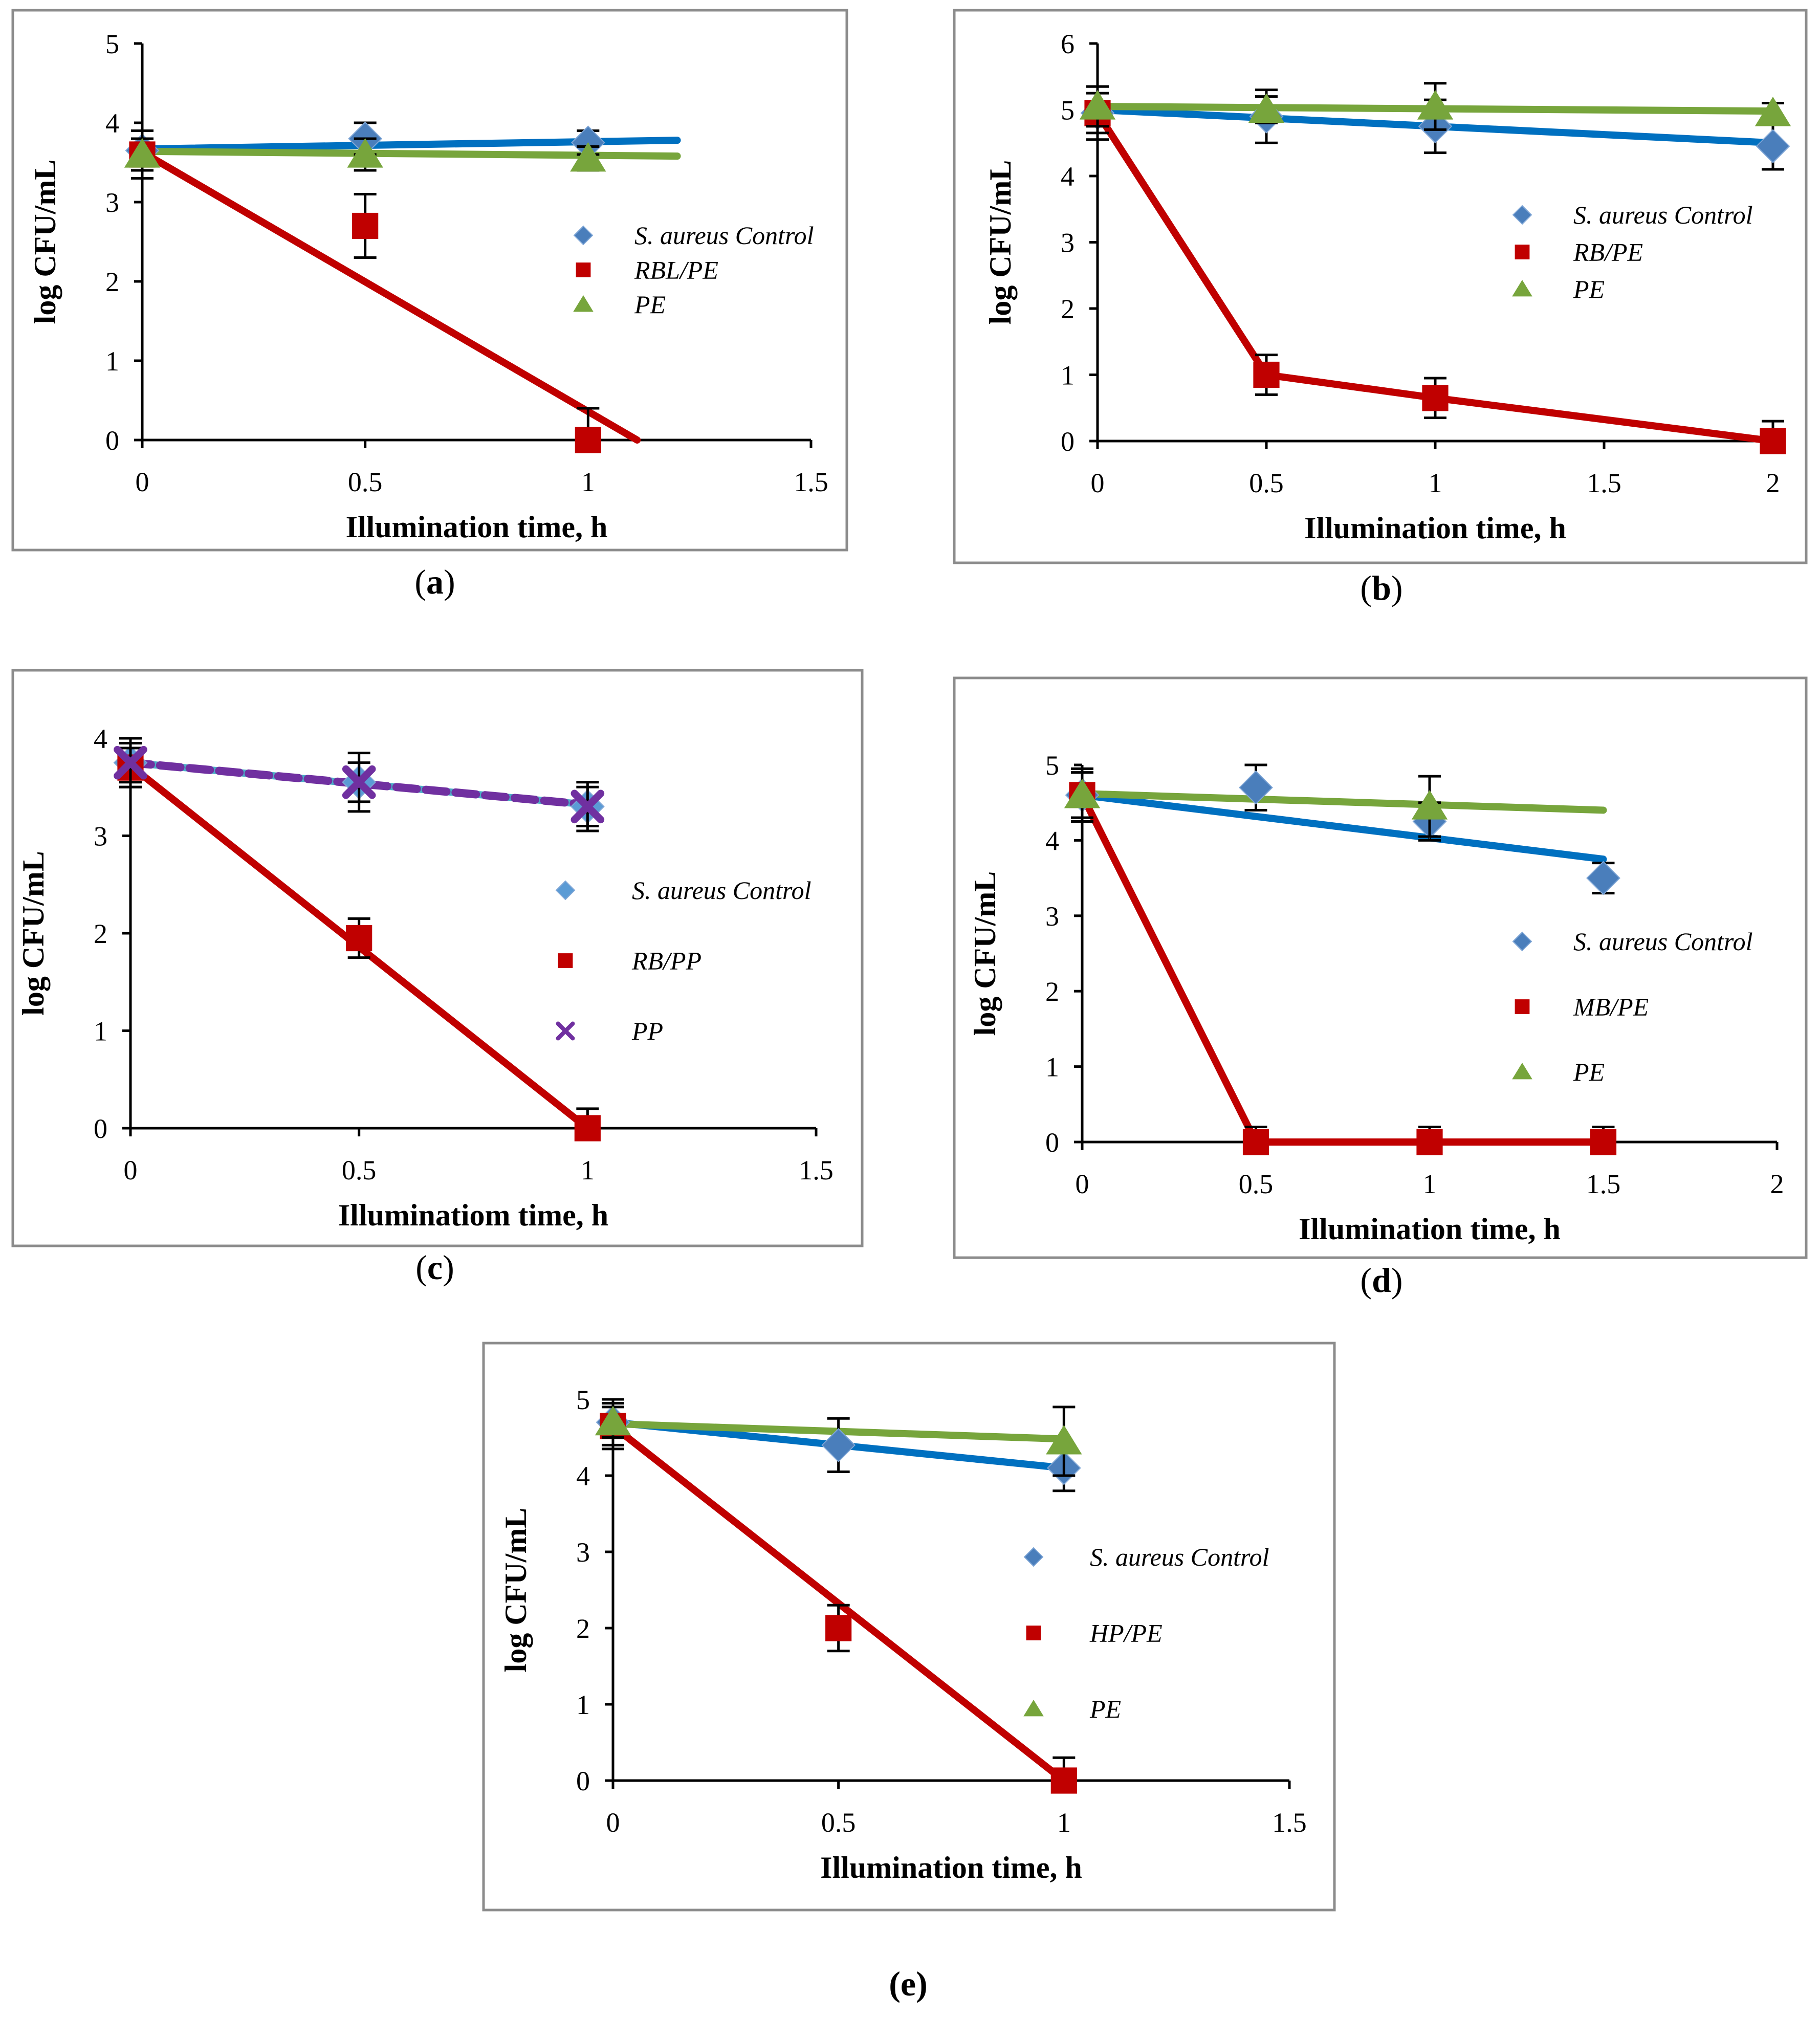  I want to click on legend-label: RBL/PE, so click(676, 270).